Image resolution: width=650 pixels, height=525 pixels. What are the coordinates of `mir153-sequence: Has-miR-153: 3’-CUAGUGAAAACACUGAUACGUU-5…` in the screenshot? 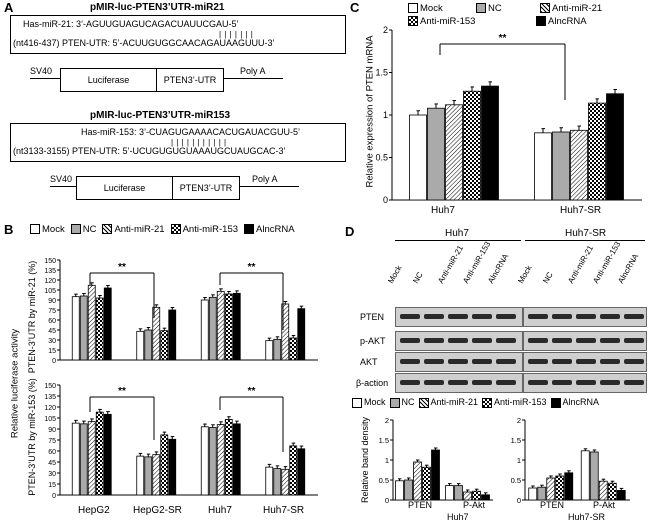 It's located at (191, 132).